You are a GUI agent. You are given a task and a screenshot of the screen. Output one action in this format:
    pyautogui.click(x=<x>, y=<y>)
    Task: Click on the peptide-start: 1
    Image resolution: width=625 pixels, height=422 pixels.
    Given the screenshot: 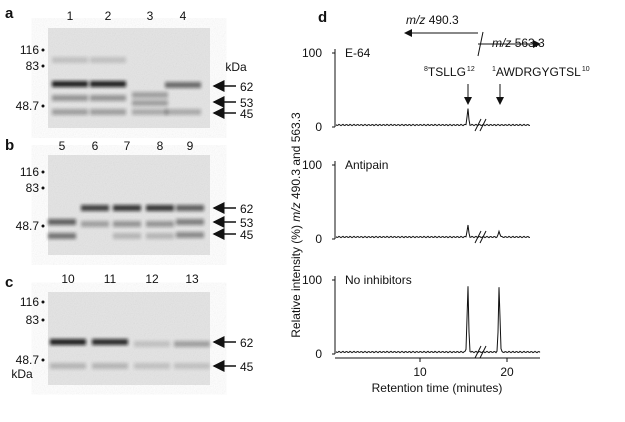 What is the action you would take?
    pyautogui.click(x=494, y=69)
    